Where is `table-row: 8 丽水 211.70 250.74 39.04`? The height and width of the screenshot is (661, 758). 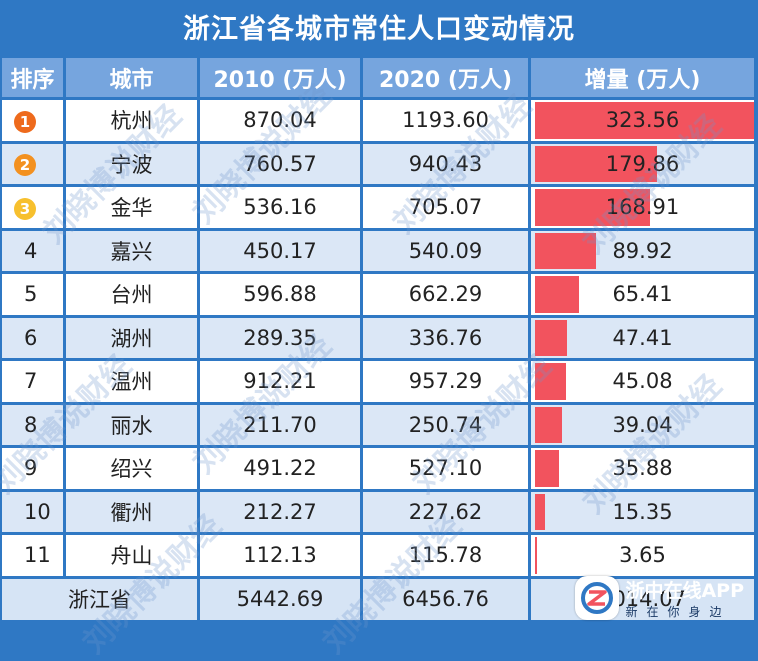
table-row: 8 丽水 211.70 250.74 39.04 is located at coordinates (379, 426).